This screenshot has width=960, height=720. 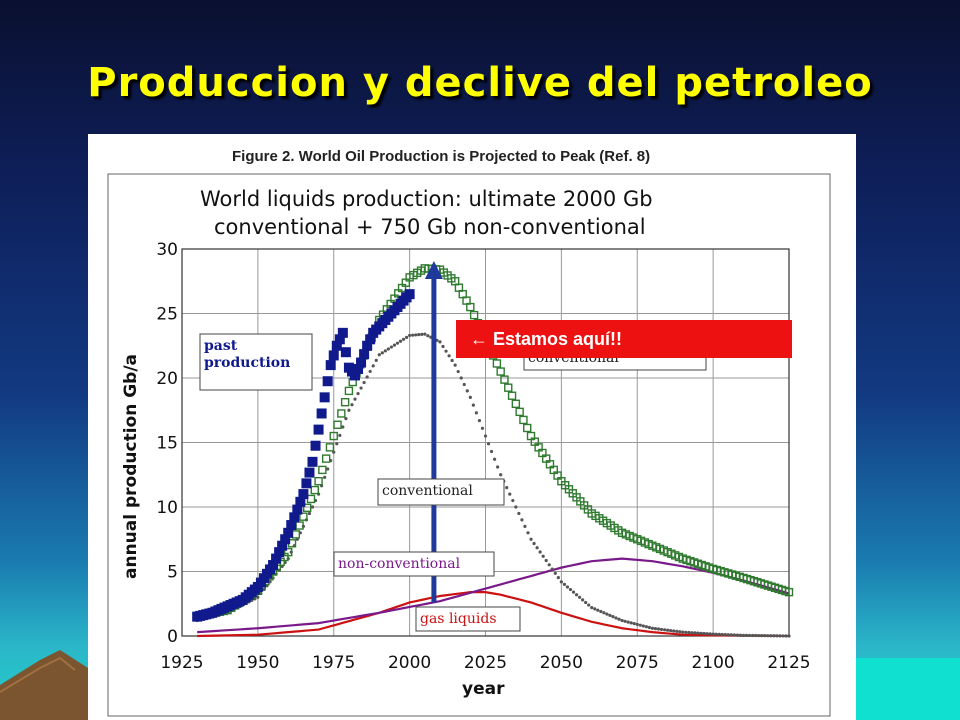 I want to click on x-tick-label: 2000, so click(x=409, y=663).